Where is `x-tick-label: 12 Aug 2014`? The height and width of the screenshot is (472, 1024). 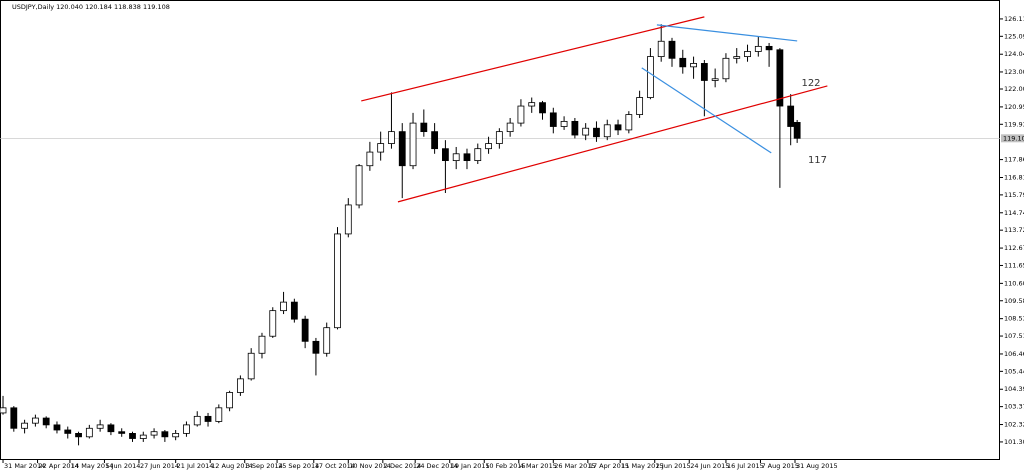
x-tick-label: 12 Aug 2014 is located at coordinates (232, 466).